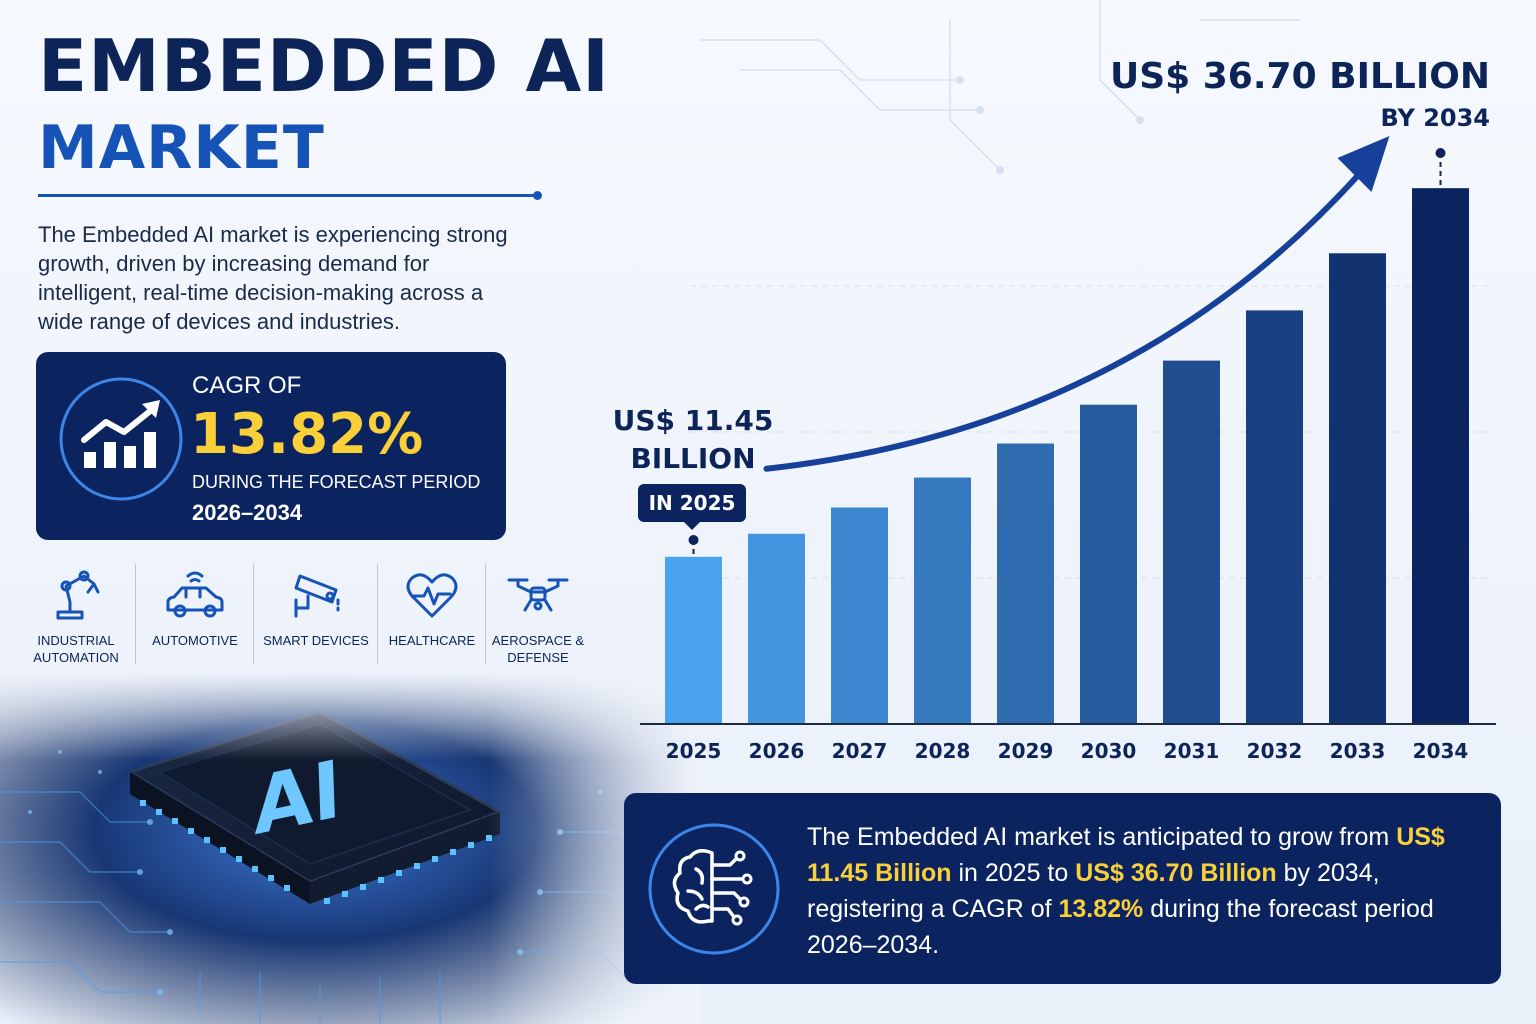 This screenshot has width=1536, height=1024. Describe the element at coordinates (692, 507) in the screenshot. I see `start-year-tag: IN 2025` at that location.